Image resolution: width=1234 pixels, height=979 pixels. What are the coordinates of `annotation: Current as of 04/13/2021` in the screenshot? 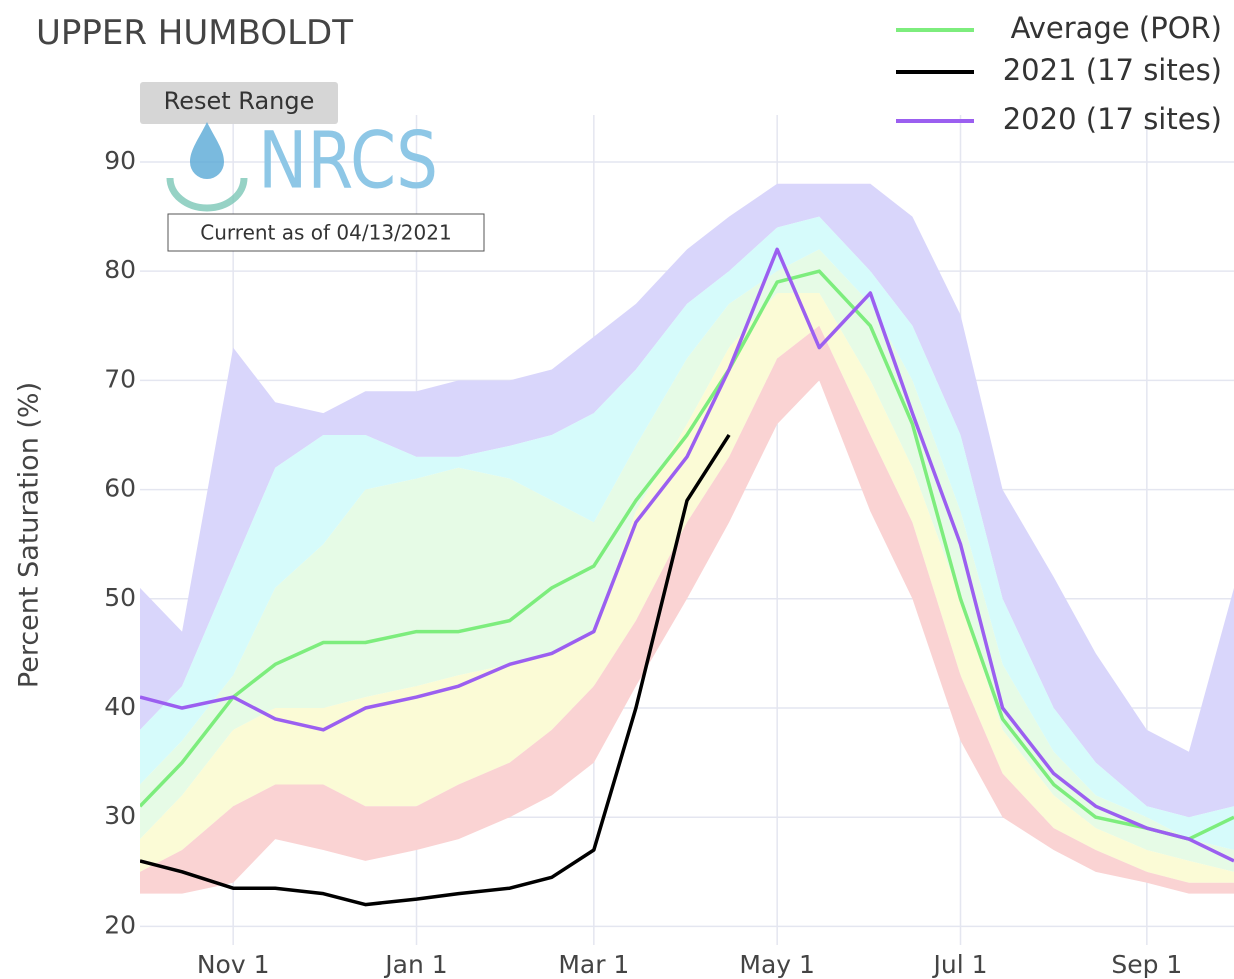 It's located at (325, 233).